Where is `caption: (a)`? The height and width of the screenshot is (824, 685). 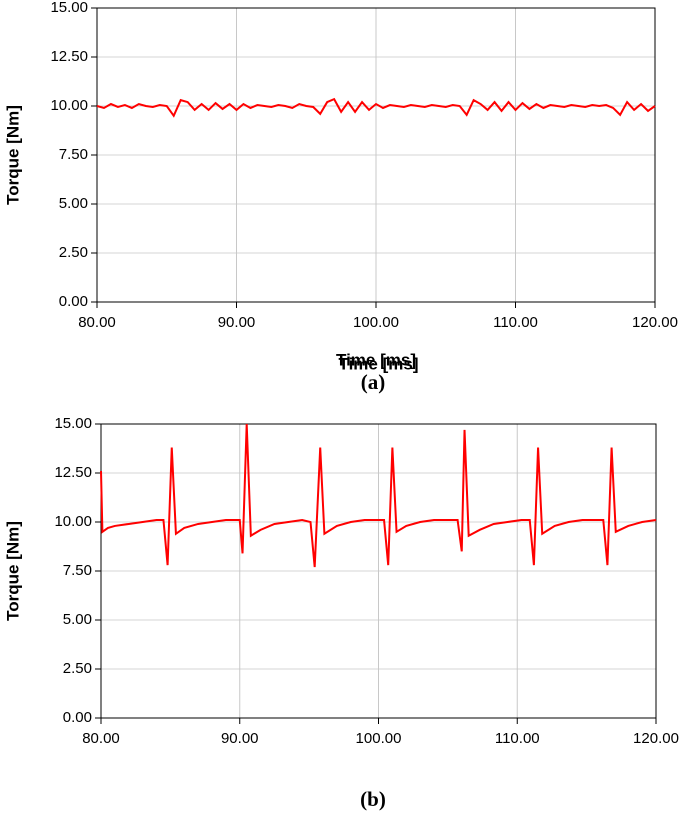
caption: (a) is located at coordinates (373, 382).